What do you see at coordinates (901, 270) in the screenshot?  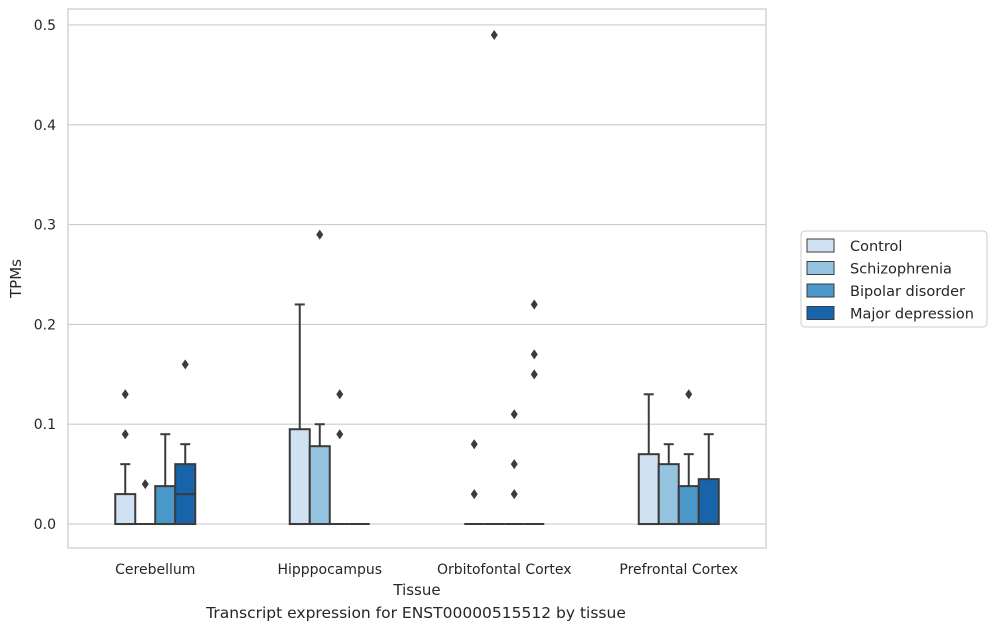 I see `legend-label: Schizophrenia` at bounding box center [901, 270].